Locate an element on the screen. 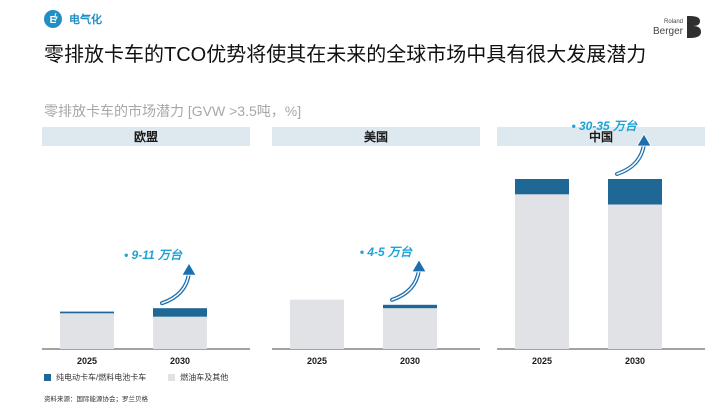 The image size is (720, 405). x-tick-us-2025: 2025 is located at coordinates (317, 361).